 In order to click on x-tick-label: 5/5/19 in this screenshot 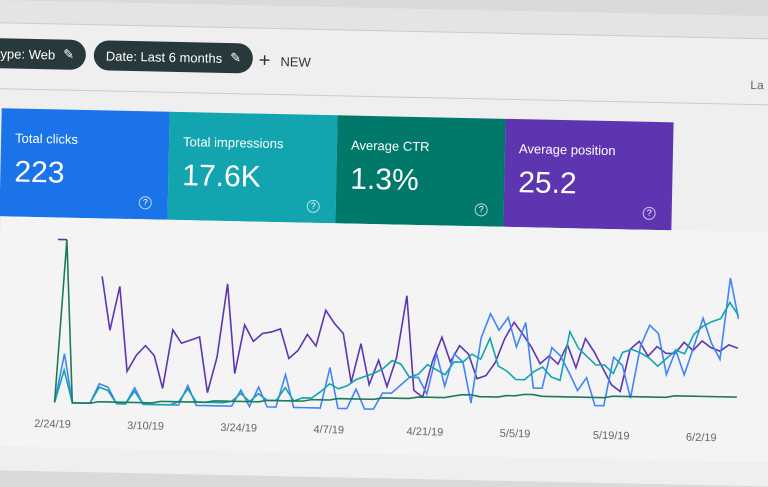, I will do `click(515, 434)`.